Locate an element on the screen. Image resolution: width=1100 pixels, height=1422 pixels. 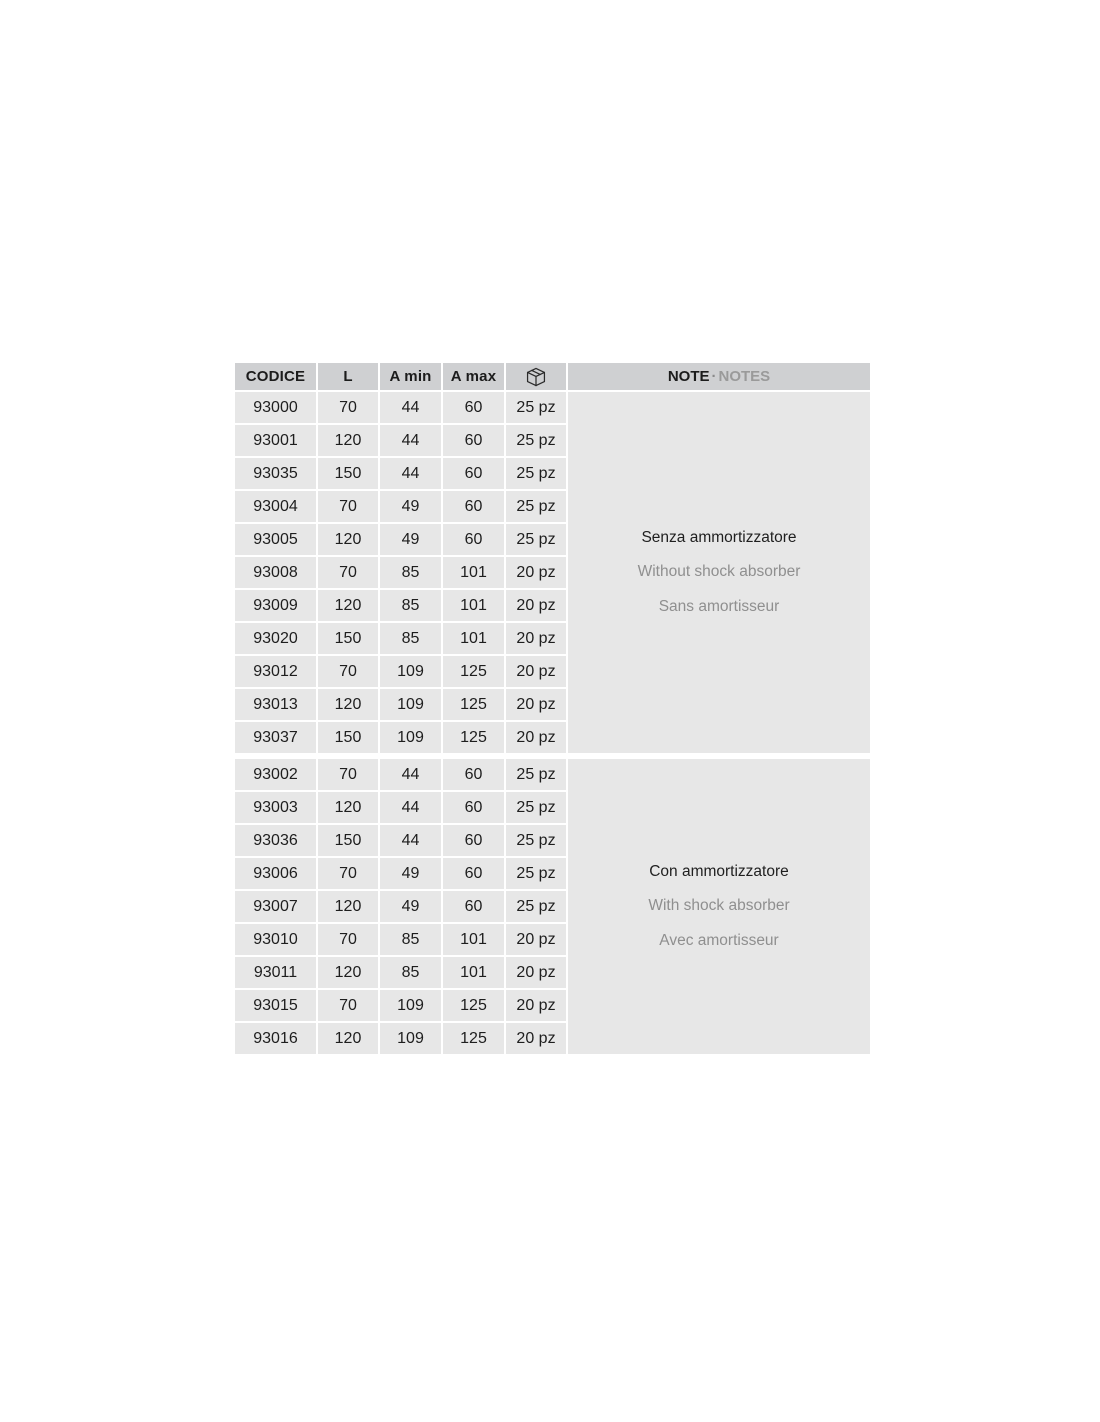
column-header-a-max: A max is located at coordinates (473, 376).